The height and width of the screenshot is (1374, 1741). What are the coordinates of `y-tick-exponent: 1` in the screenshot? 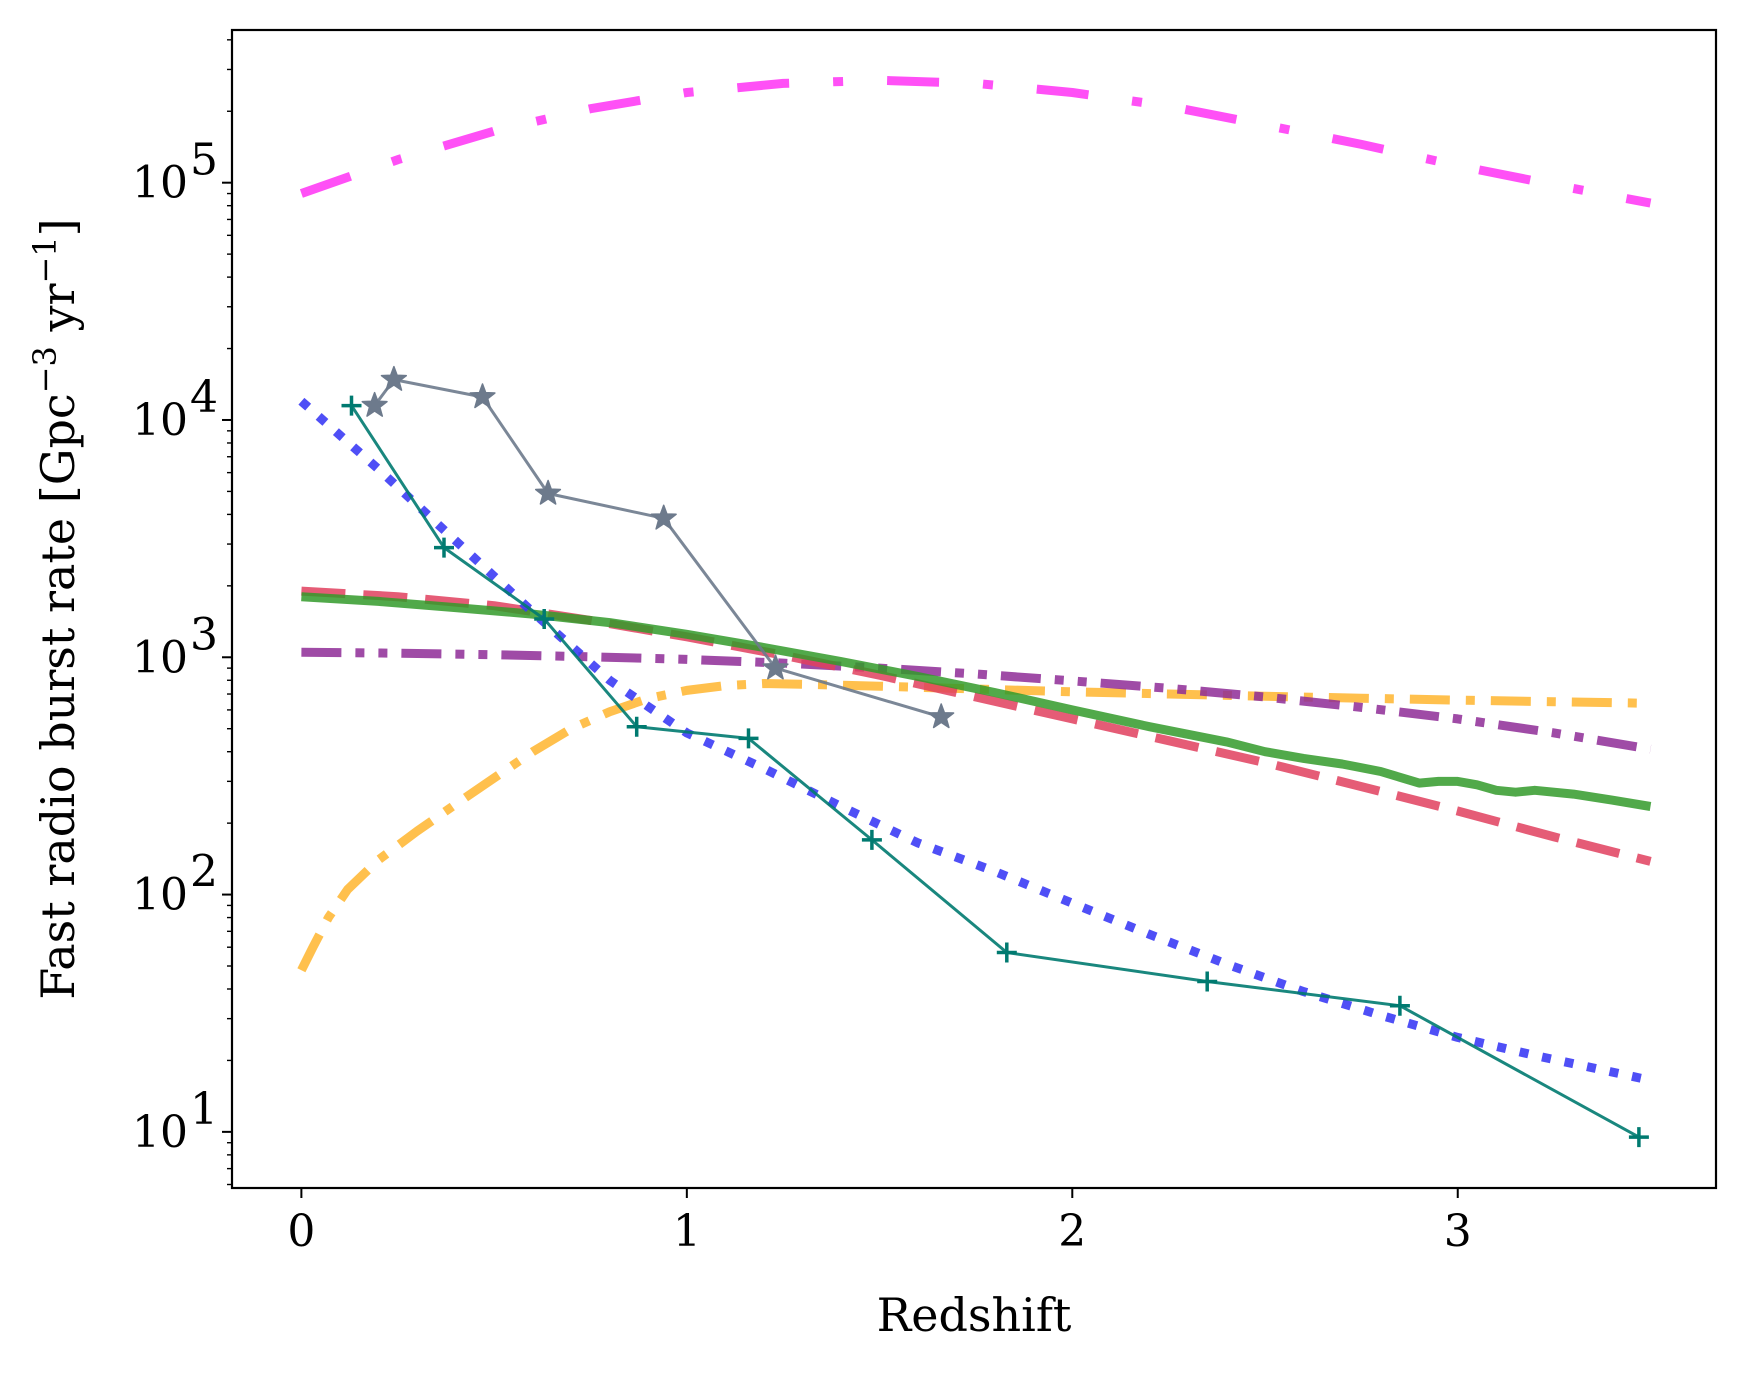 It's located at (204, 1109).